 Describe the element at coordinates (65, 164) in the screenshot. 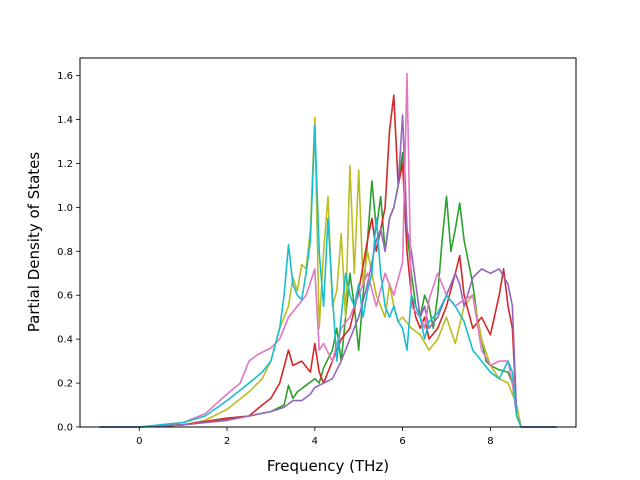

I see `y-tick-label: 1.2` at that location.